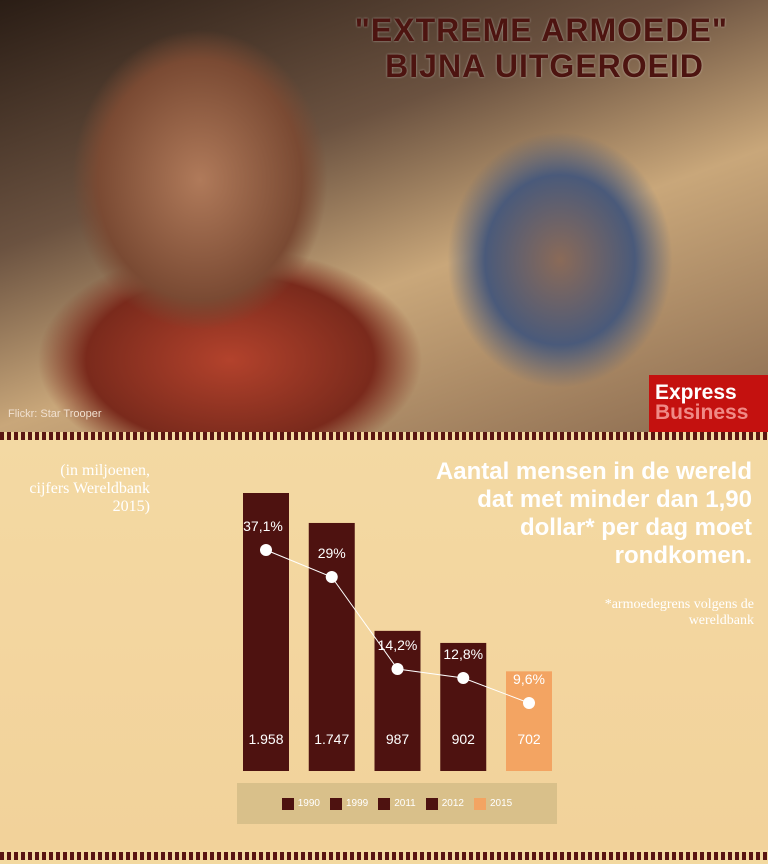 The height and width of the screenshot is (864, 768). What do you see at coordinates (544, 66) in the screenshot?
I see `title-line-2: BIJNA UITGEROEID` at bounding box center [544, 66].